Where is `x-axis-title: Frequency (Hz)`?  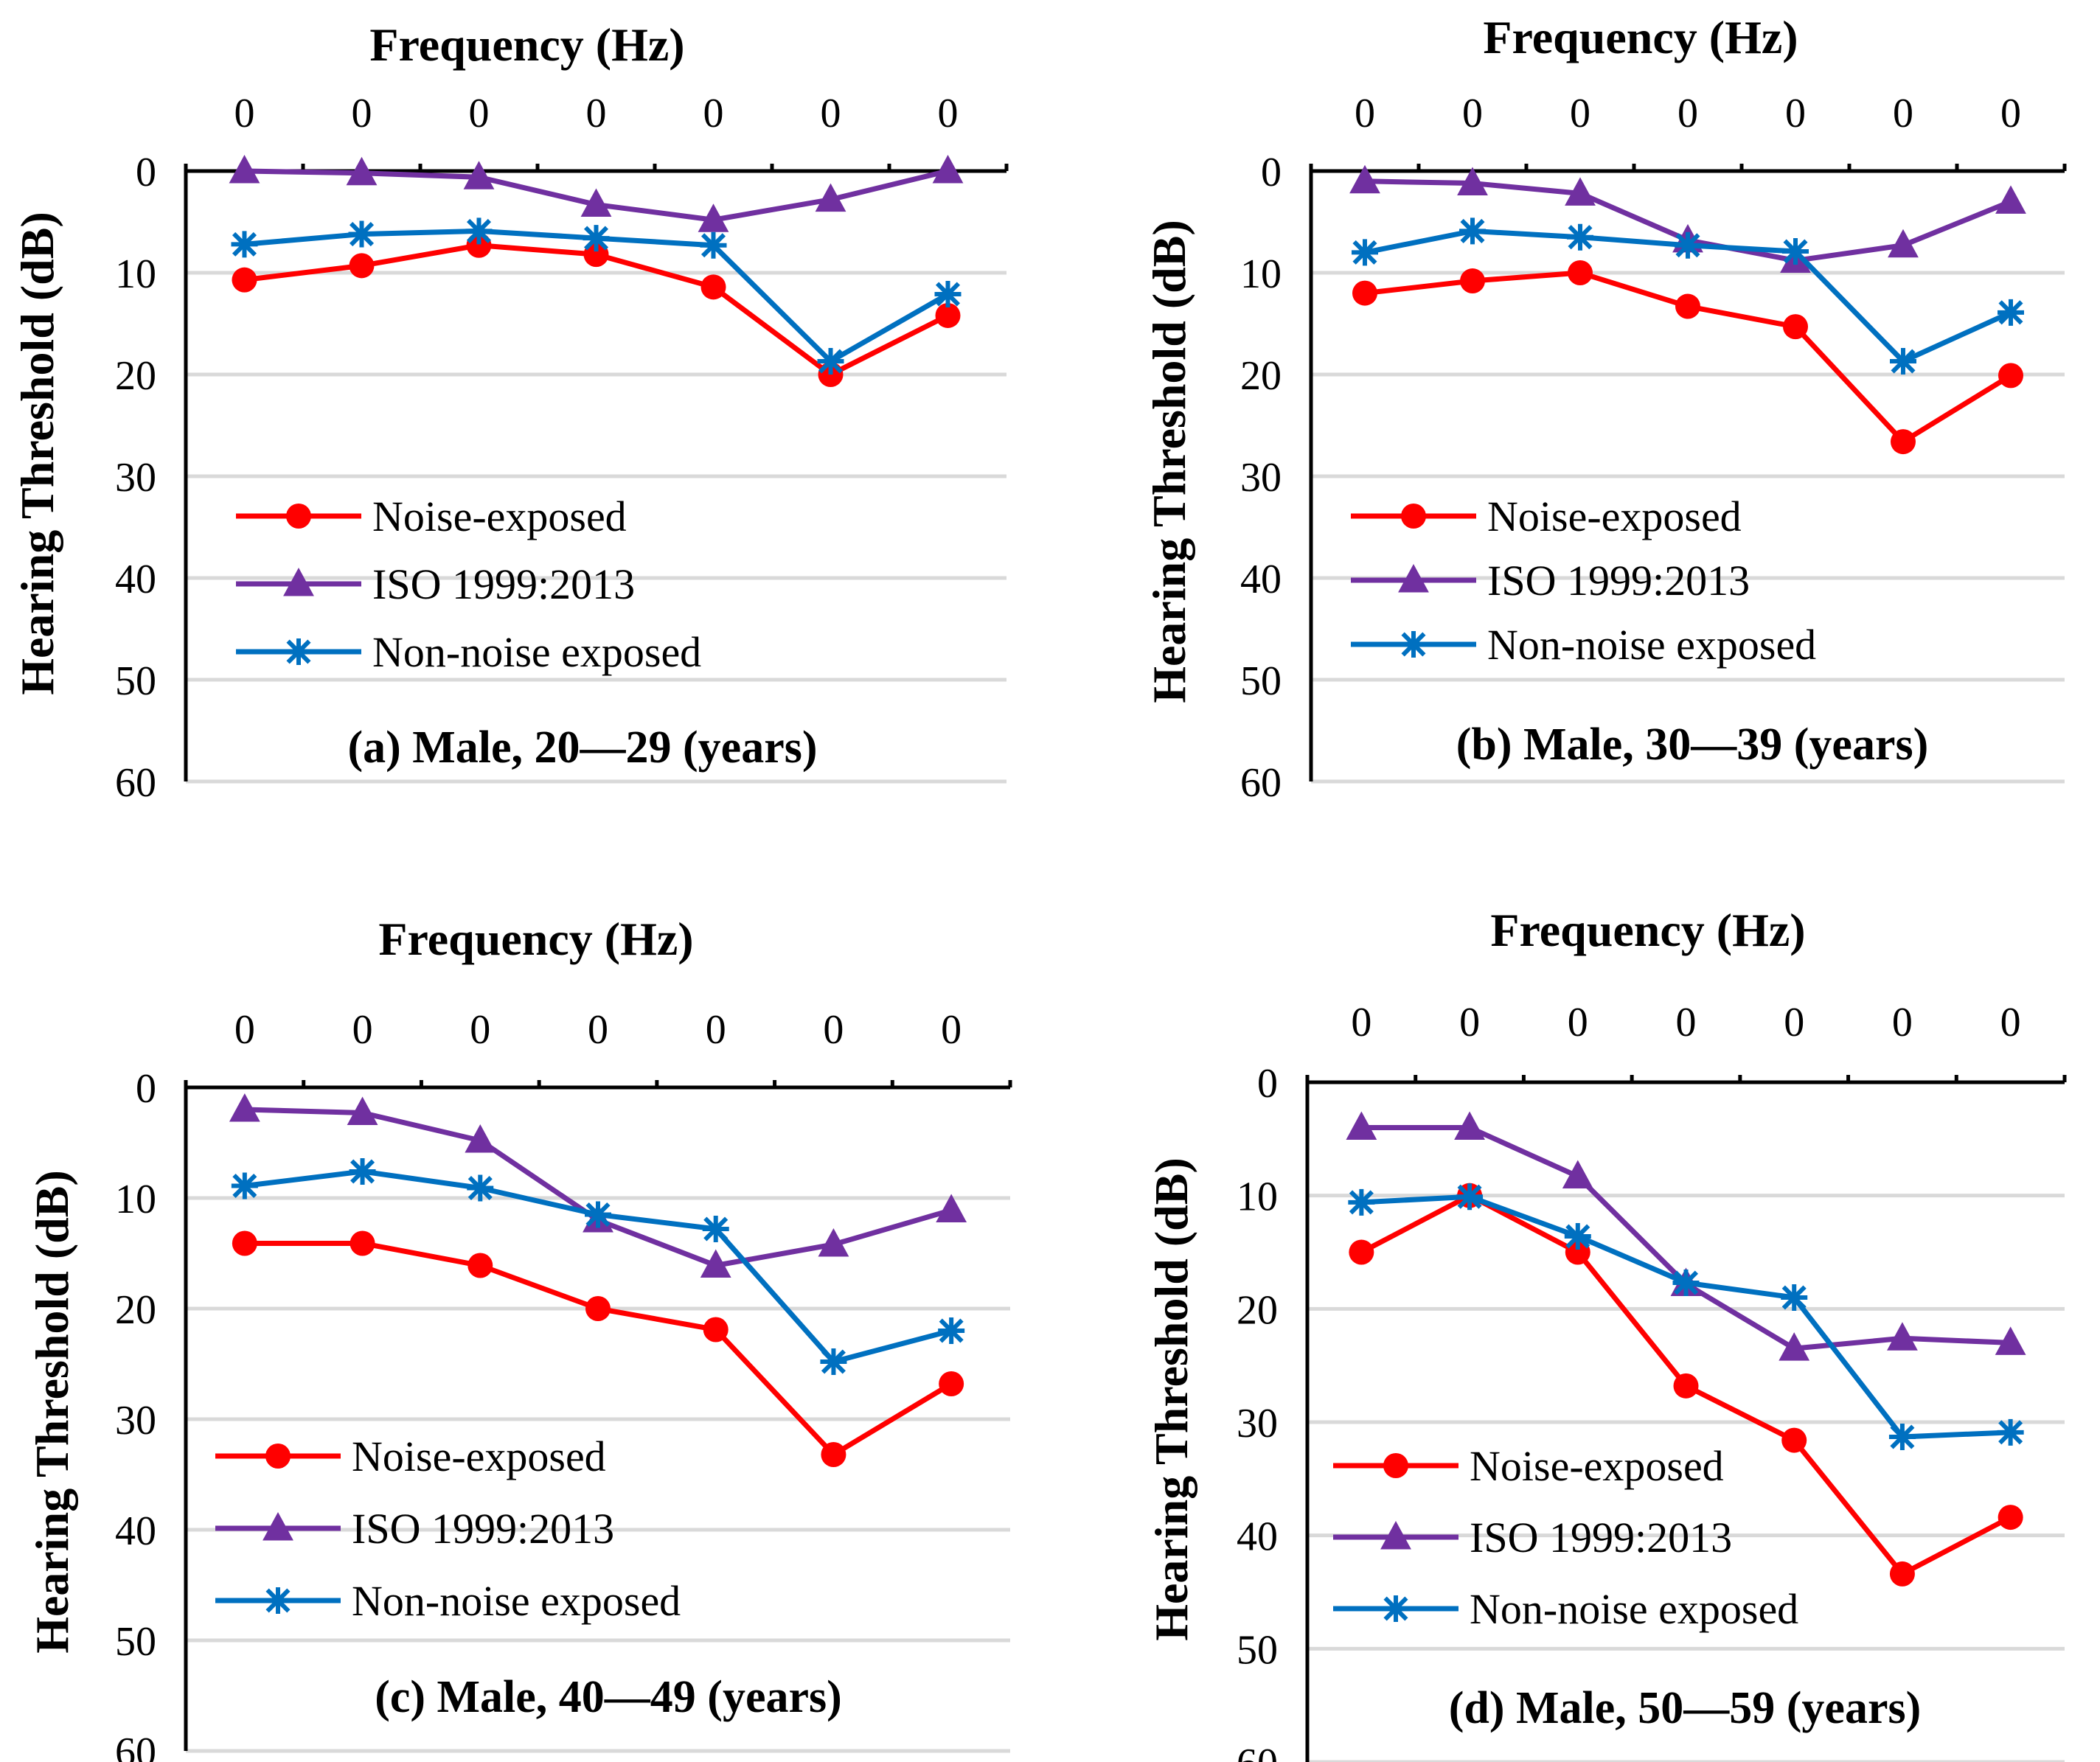 x-axis-title: Frequency (Hz) is located at coordinates (526, 45).